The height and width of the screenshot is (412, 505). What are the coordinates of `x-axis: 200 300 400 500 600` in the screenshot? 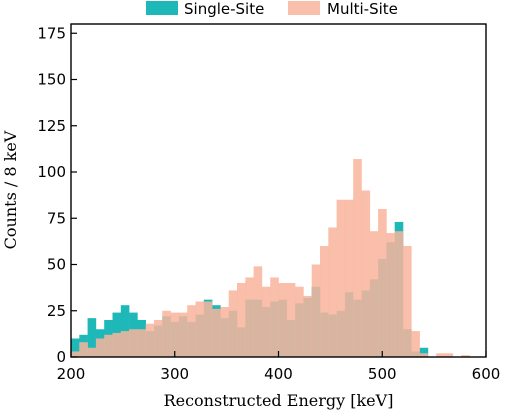 It's located at (279, 367).